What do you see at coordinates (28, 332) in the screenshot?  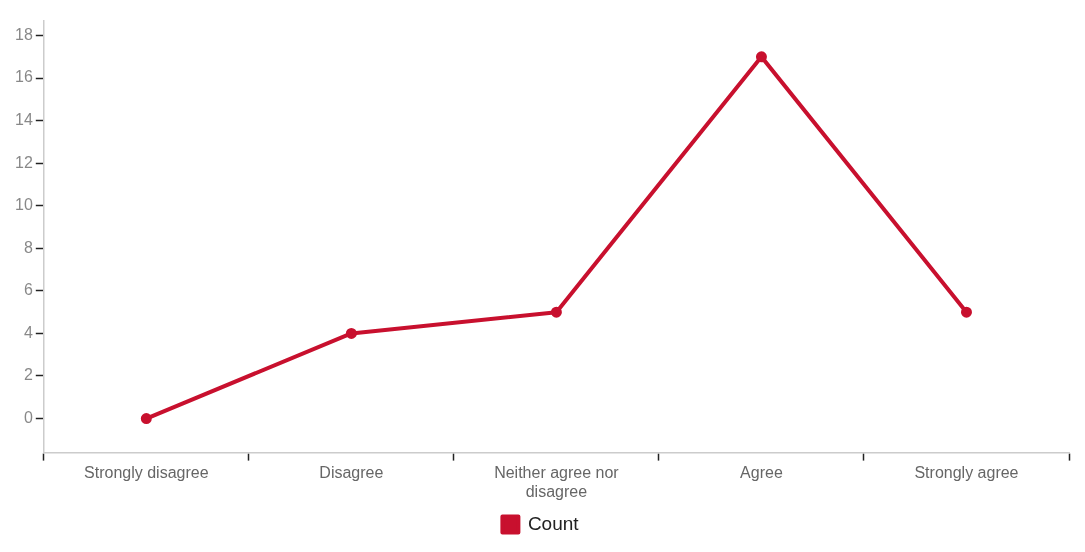 I see `y-tick-label: 4` at bounding box center [28, 332].